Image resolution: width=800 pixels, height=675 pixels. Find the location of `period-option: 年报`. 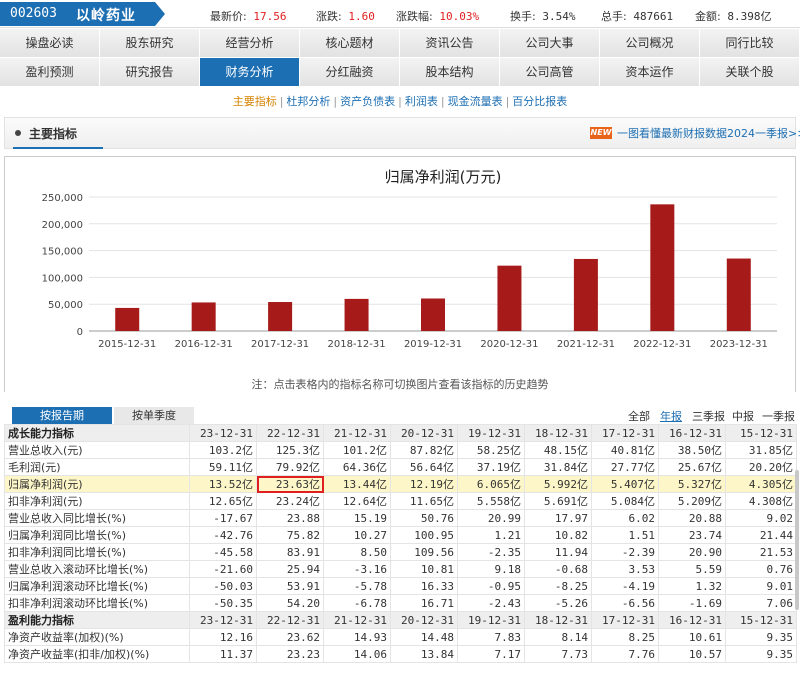

period-option: 年报 is located at coordinates (671, 416).